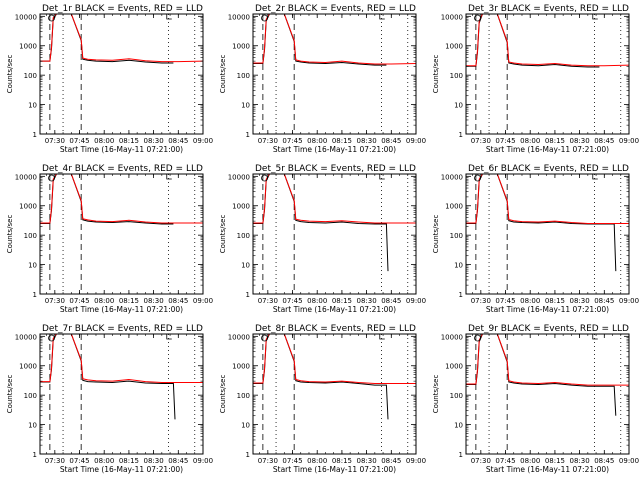 Image resolution: width=640 pixels, height=480 pixels. Describe the element at coordinates (548, 329) in the screenshot. I see `chart-title: Det_9r BLACK = Events, RED = LLD` at that location.